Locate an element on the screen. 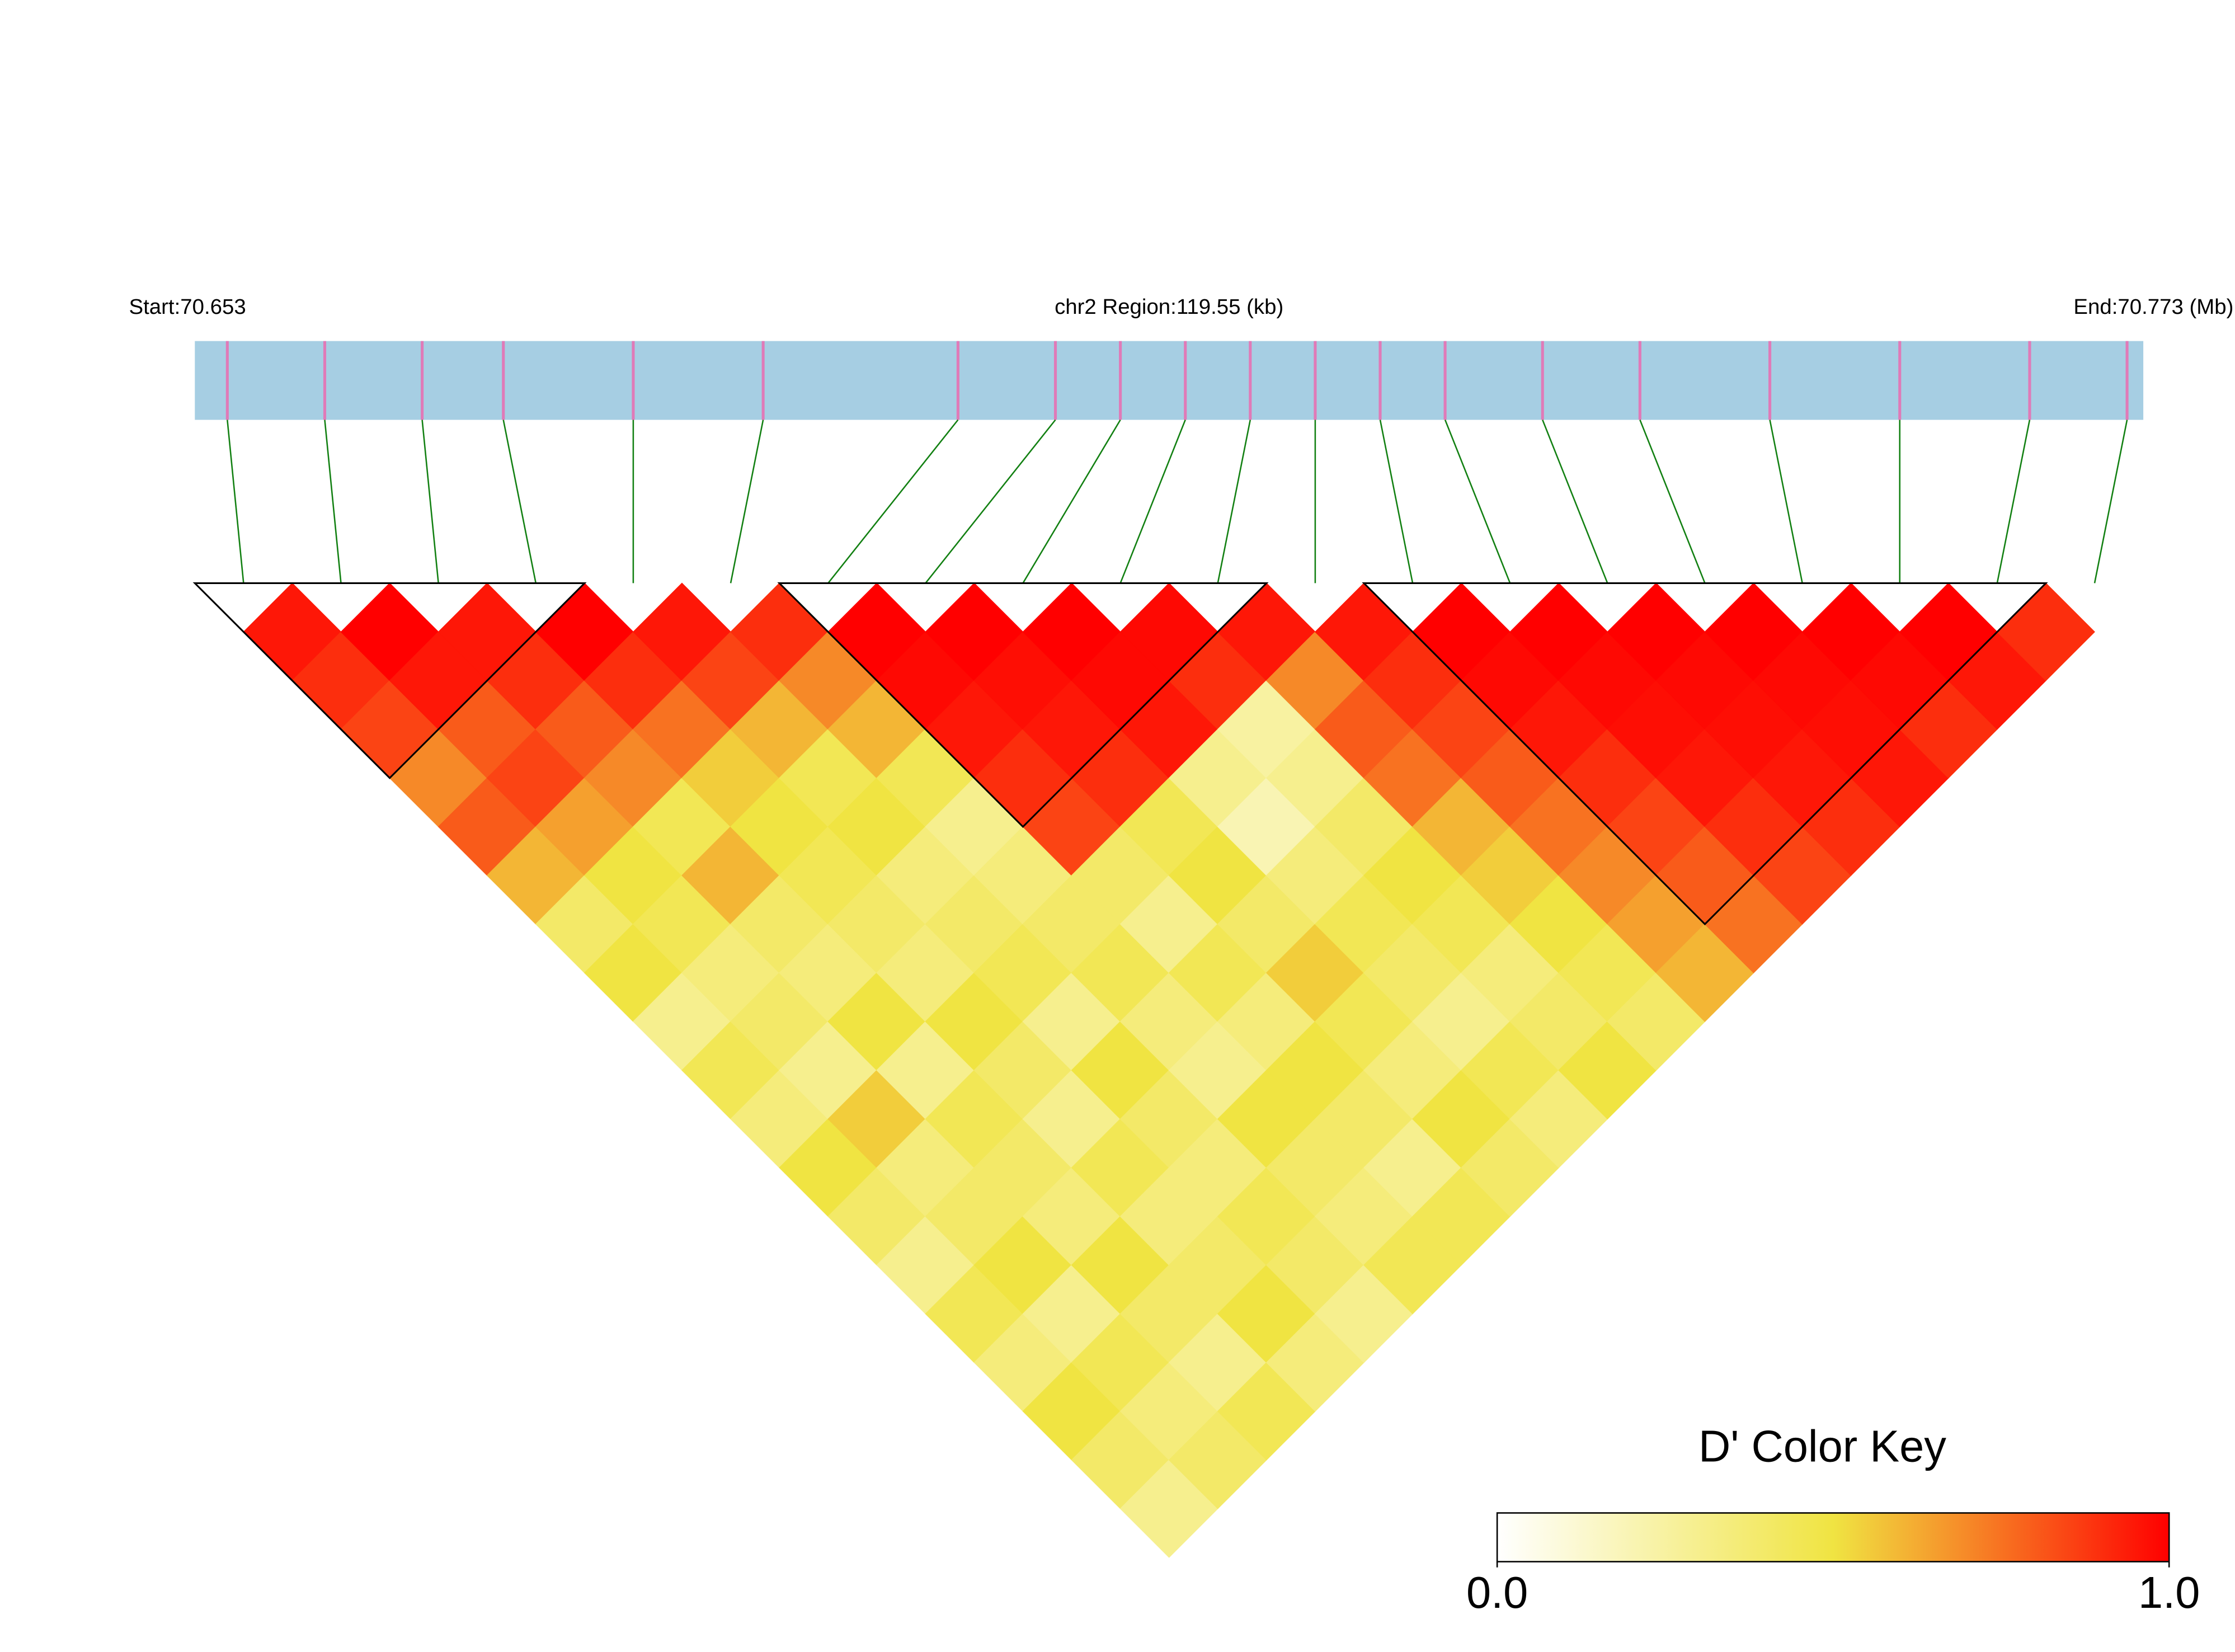 The image size is (2235, 1652). key-title: D' Color Key is located at coordinates (1822, 1446).